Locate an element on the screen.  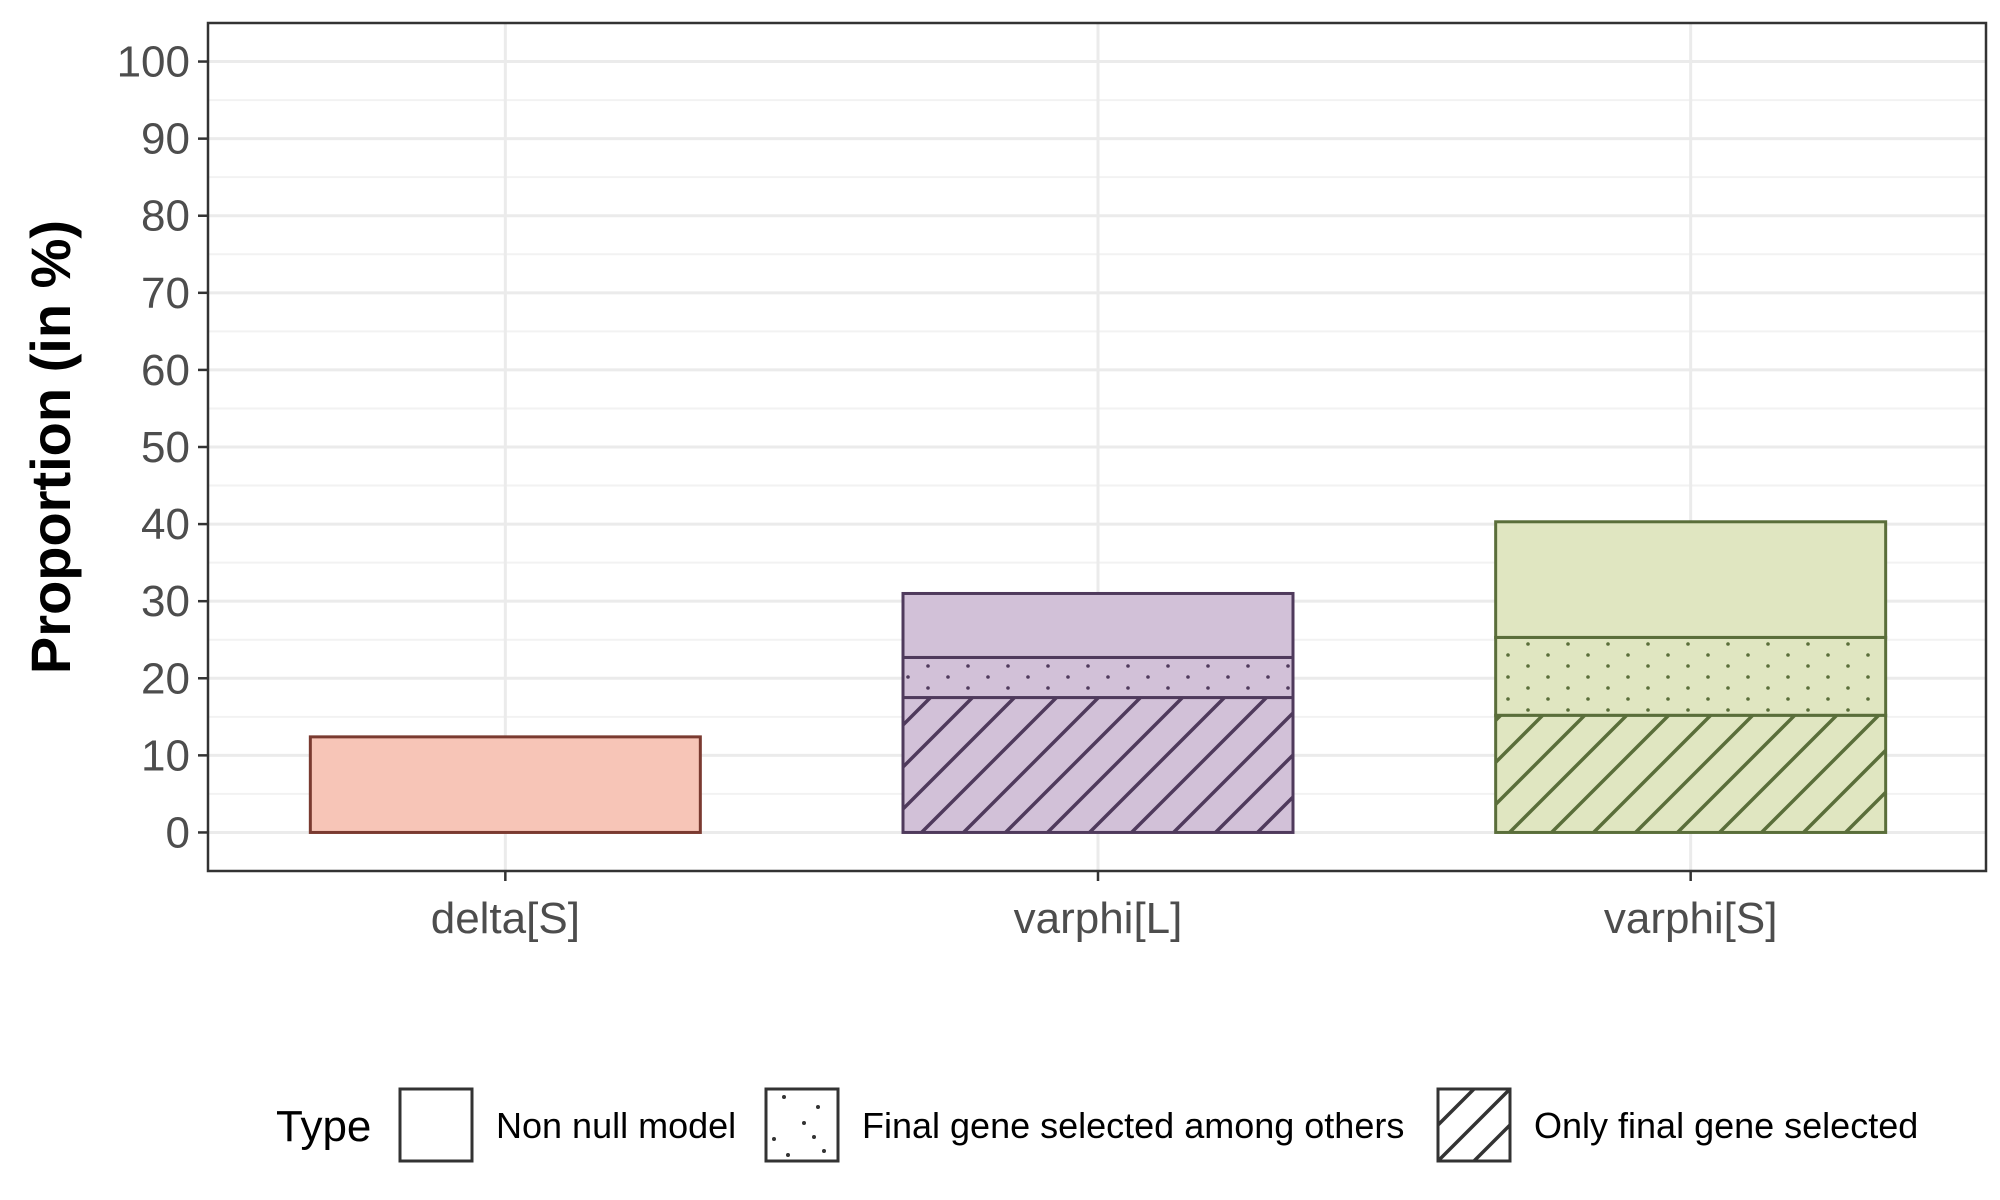
legend-label: Non null model is located at coordinates (616, 1125).